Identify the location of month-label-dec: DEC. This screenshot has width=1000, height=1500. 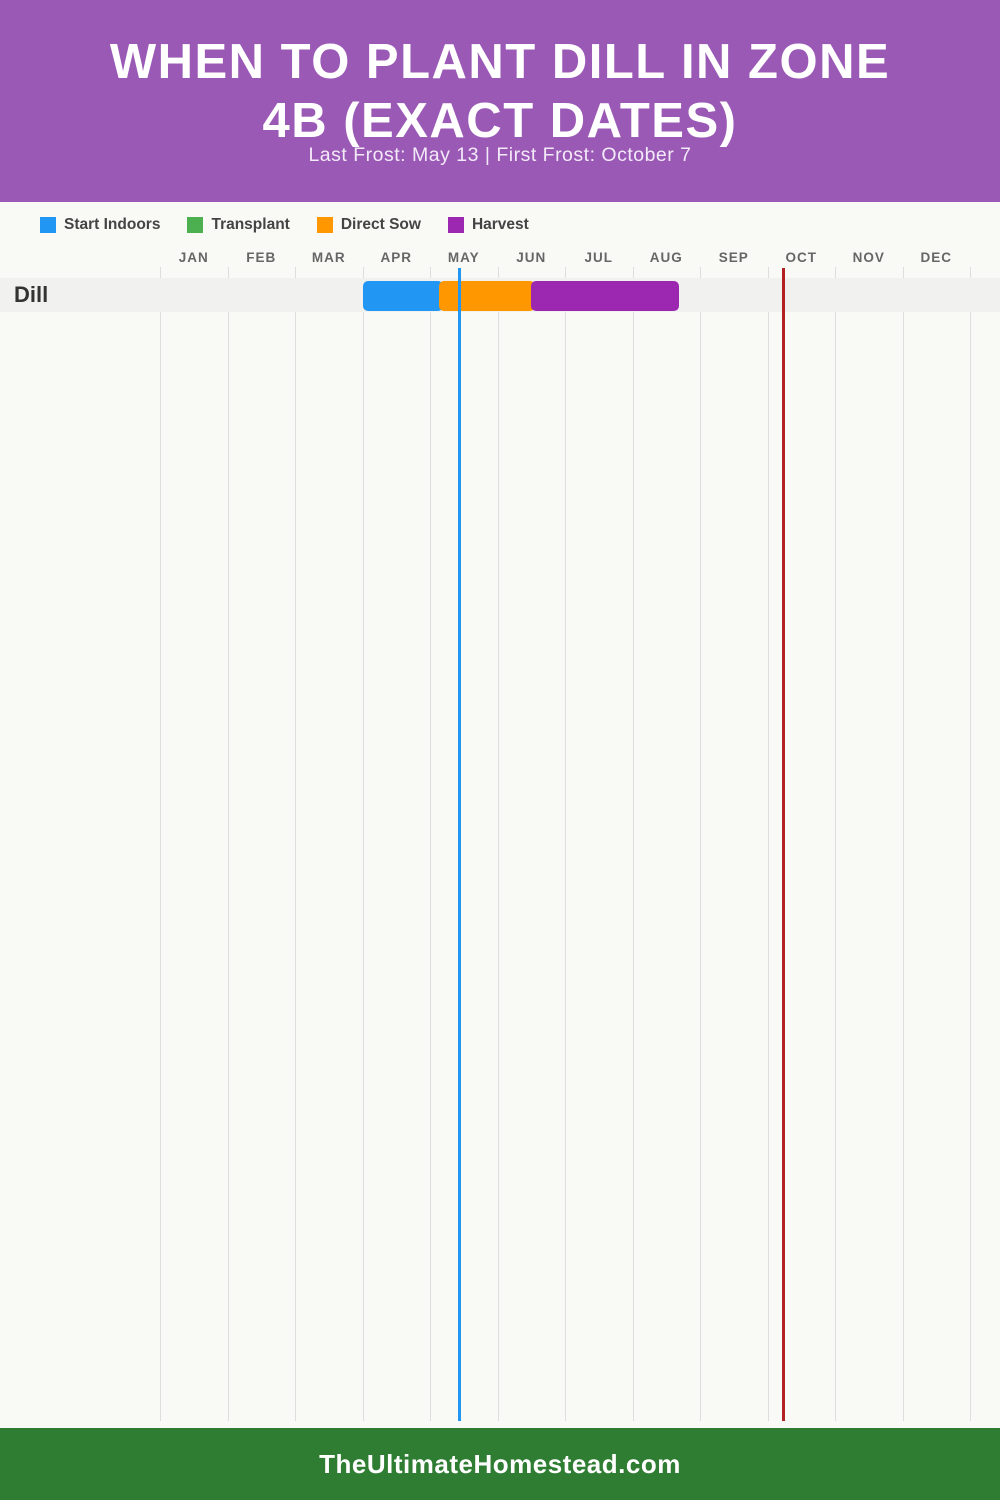
(936, 257).